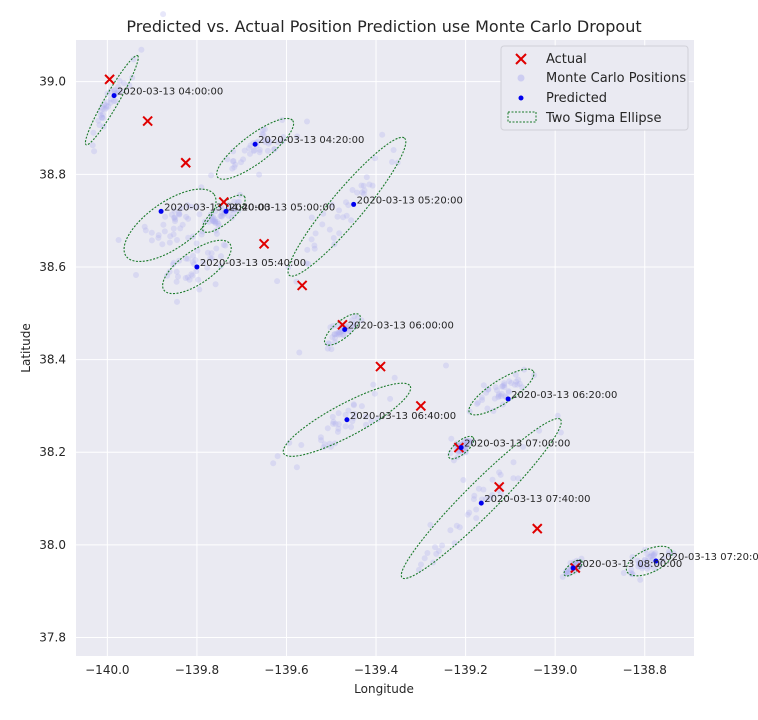 The height and width of the screenshot is (720, 758). I want to click on predicted-time-label: 2020-03-13 07:00:00, so click(517, 444).